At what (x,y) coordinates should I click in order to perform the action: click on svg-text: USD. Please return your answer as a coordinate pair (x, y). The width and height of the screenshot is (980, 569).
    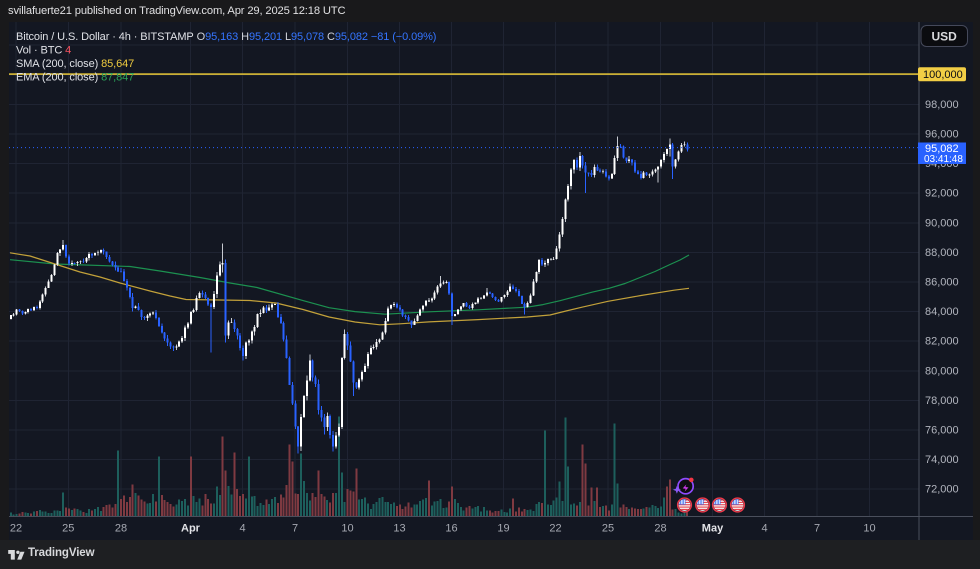
    Looking at the image, I should click on (945, 37).